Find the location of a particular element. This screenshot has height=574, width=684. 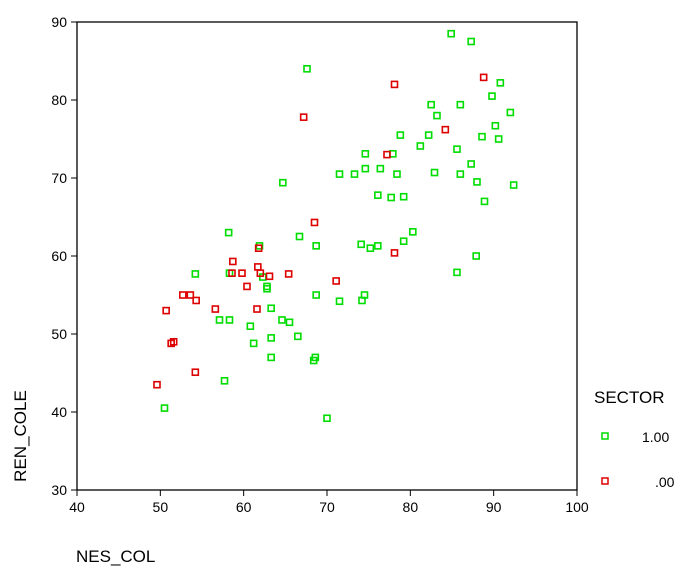

x-tick-label: 70 is located at coordinates (327, 507).